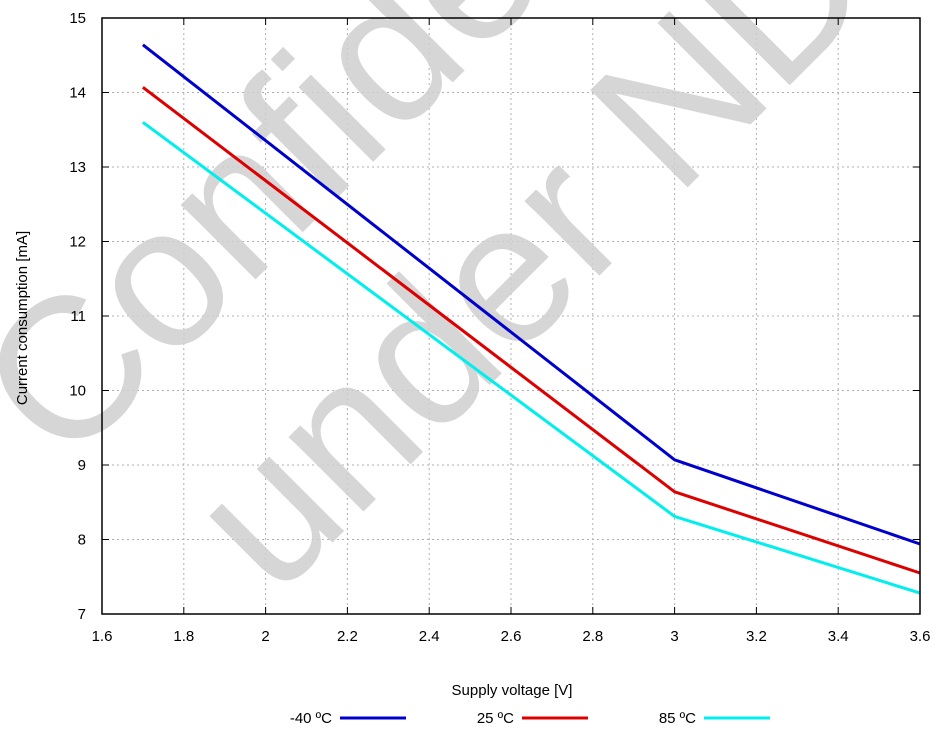 The width and height of the screenshot is (938, 729). What do you see at coordinates (183, 636) in the screenshot?
I see `x-tick-label: 1.8` at bounding box center [183, 636].